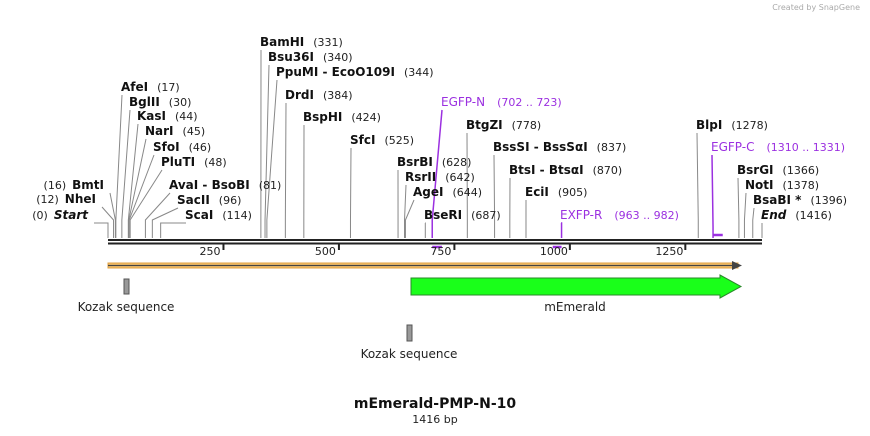 The image size is (870, 436). Describe the element at coordinates (126, 307) in the screenshot. I see `feature-label-kozak-1: Kozak sequence` at that location.